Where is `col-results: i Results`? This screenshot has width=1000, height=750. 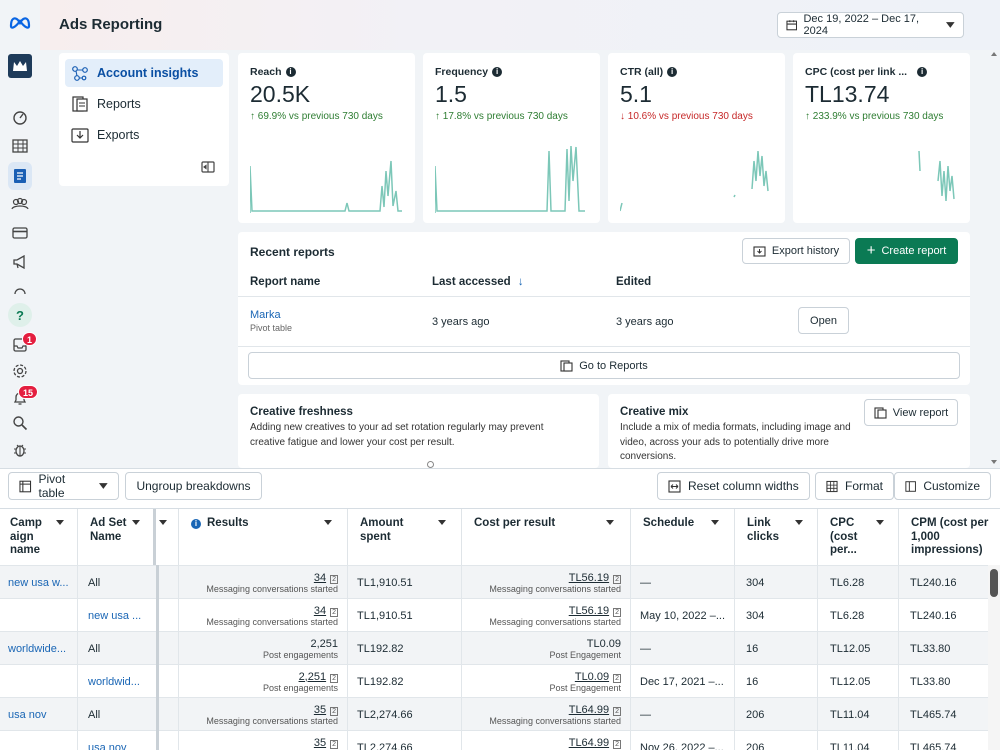 col-results: i Results is located at coordinates (263, 537).